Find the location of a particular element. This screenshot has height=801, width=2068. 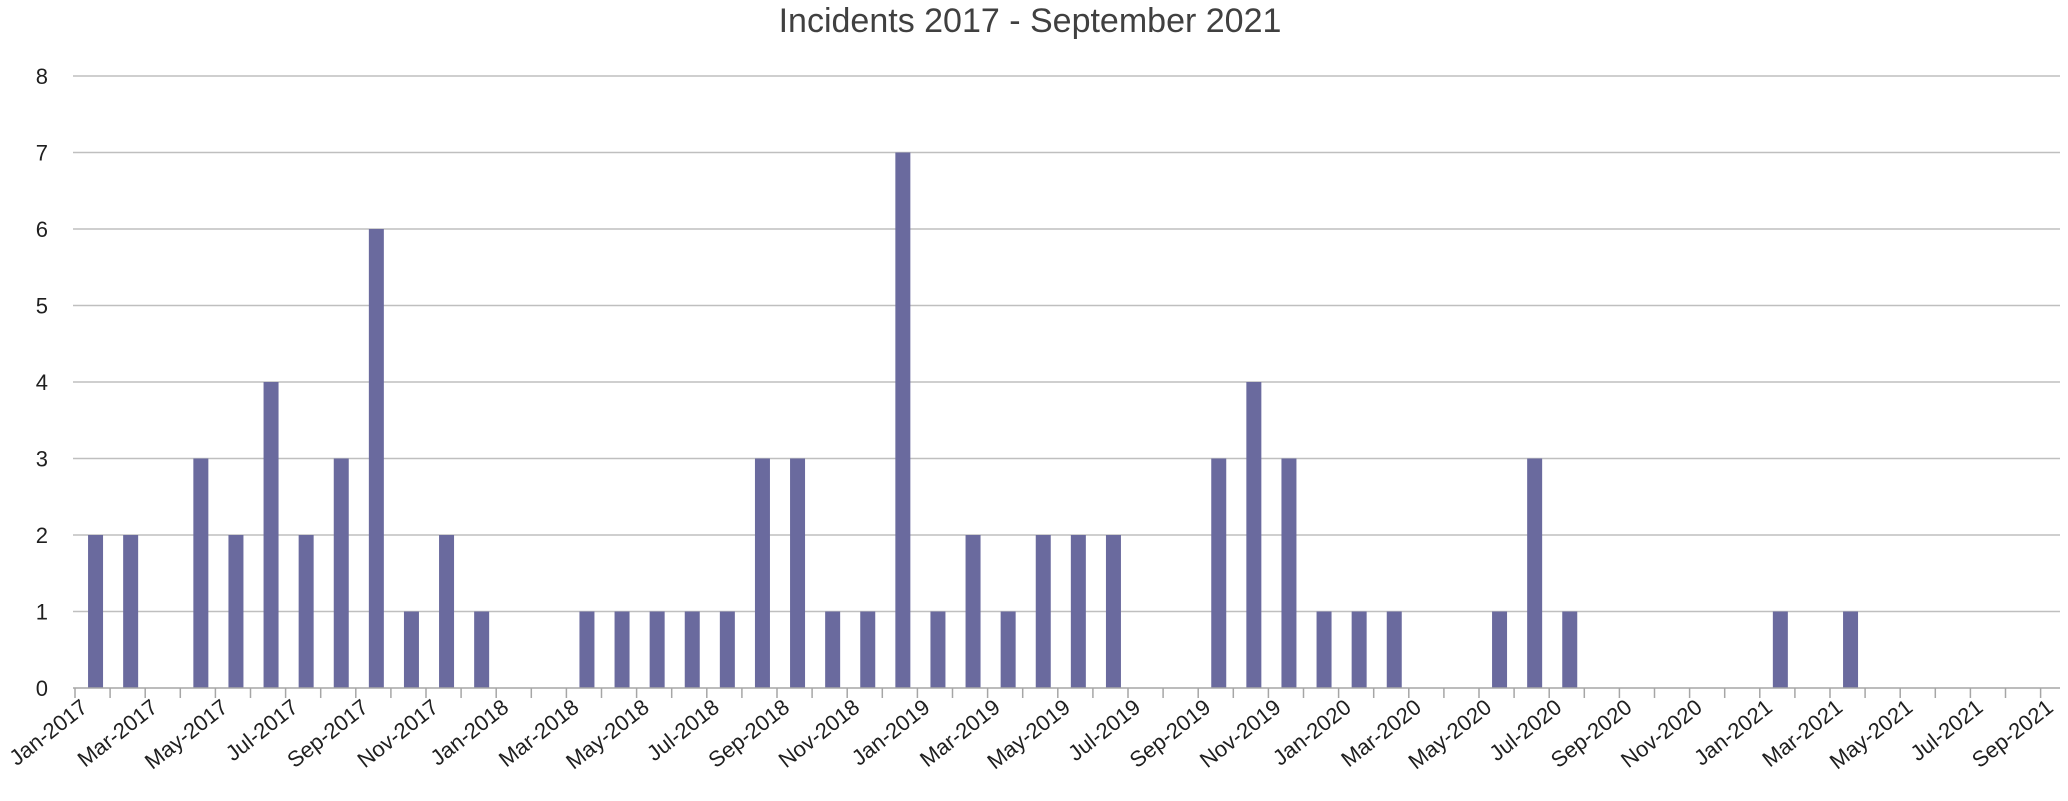

bar-Oct-2017 is located at coordinates (411, 649).